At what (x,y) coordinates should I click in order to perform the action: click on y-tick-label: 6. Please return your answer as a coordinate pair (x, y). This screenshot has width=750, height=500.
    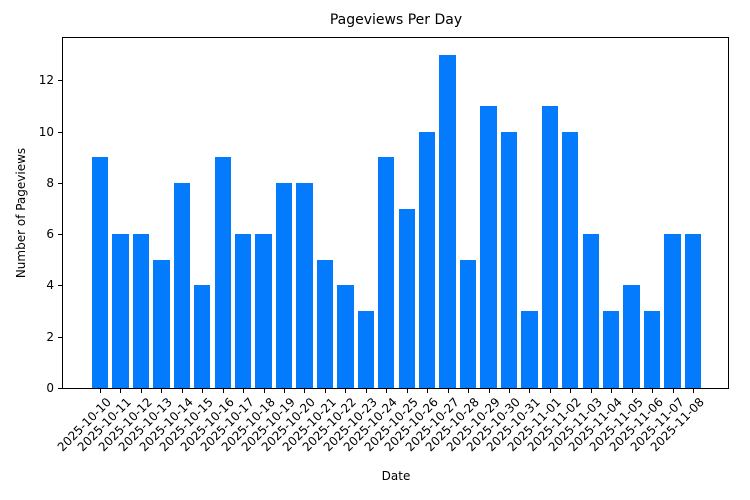
    Looking at the image, I should click on (50, 234).